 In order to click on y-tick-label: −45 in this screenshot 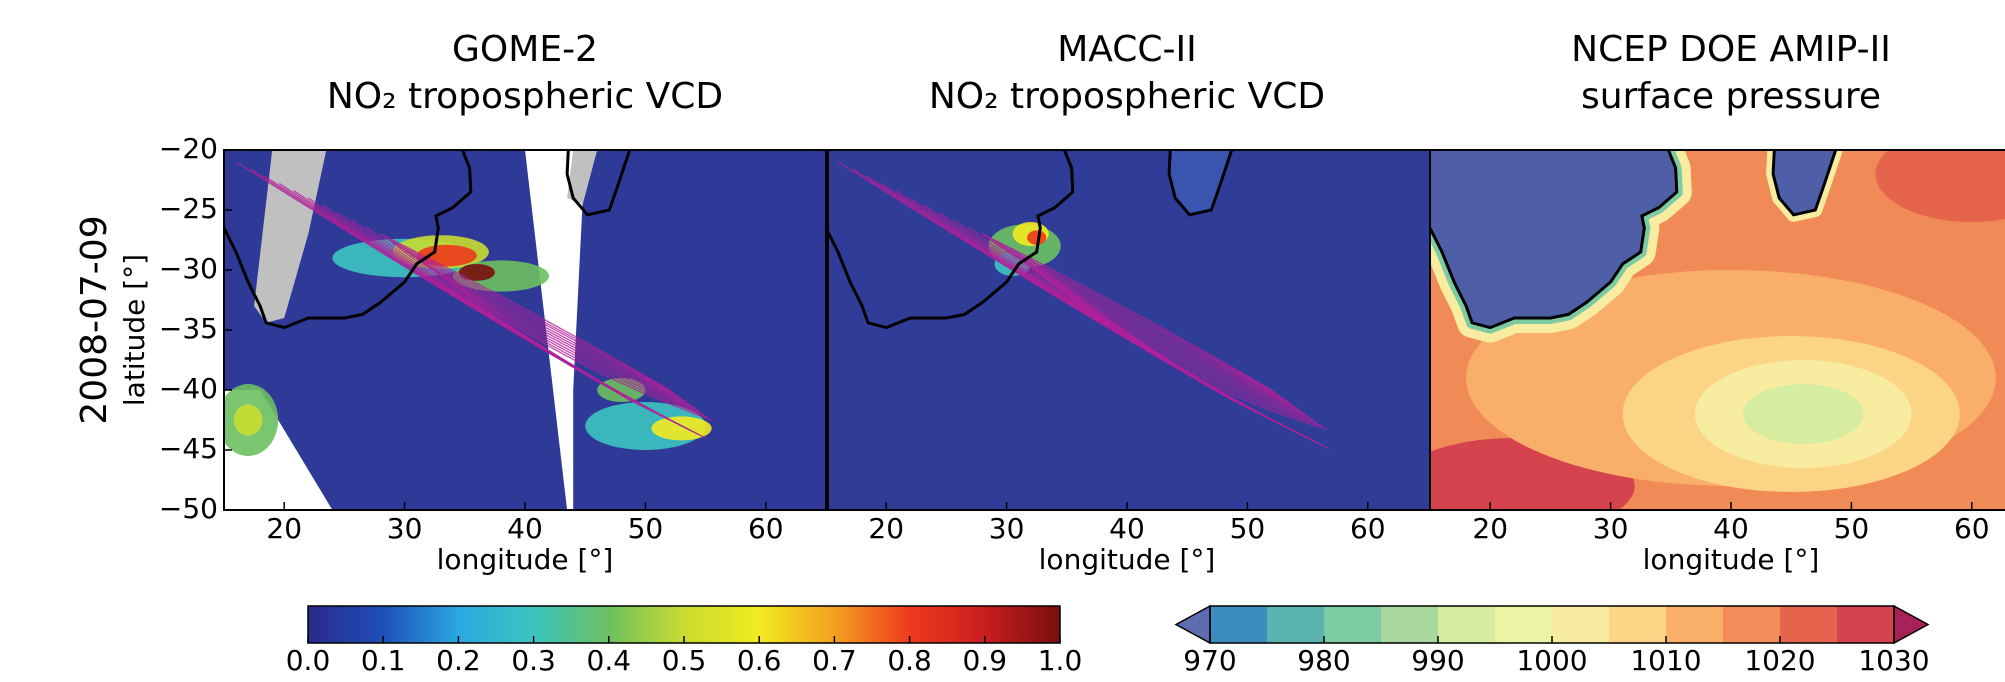, I will do `click(188, 448)`.